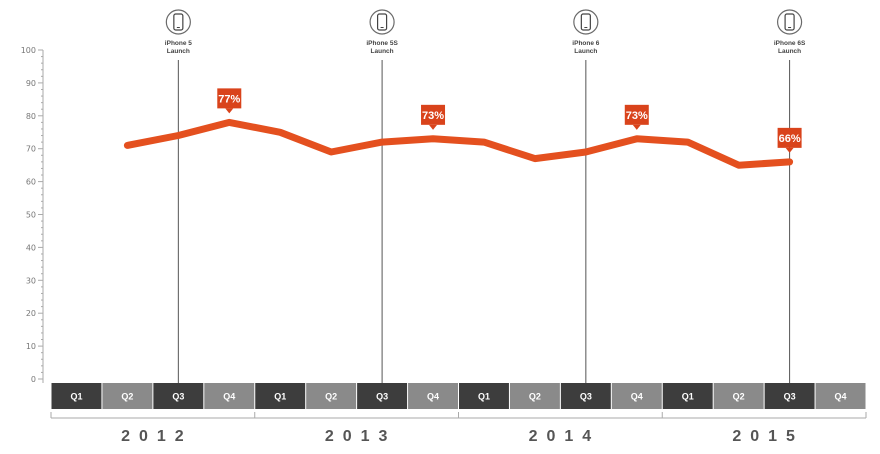 The height and width of the screenshot is (454, 880). Describe the element at coordinates (31, 313) in the screenshot. I see `y-tick-label: 20` at that location.